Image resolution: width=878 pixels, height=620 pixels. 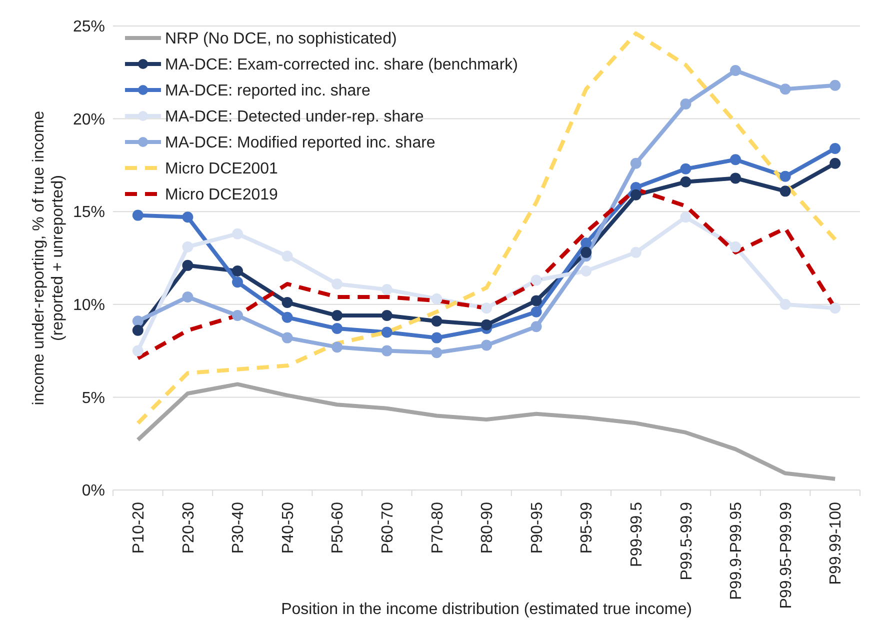 What do you see at coordinates (687, 541) in the screenshot?
I see `x-tick-label: P99.5-99.9` at bounding box center [687, 541].